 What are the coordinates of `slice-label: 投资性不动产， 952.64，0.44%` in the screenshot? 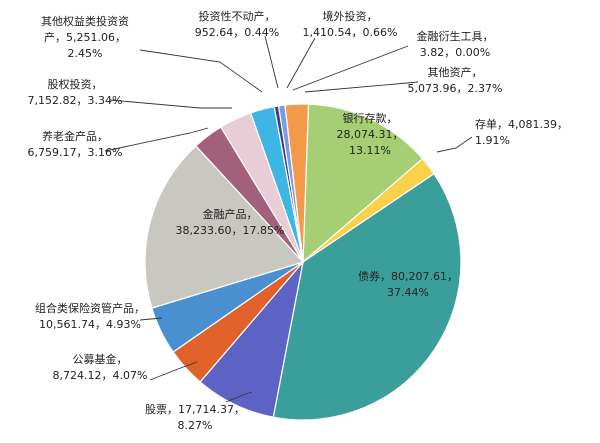 It's located at (237, 24).